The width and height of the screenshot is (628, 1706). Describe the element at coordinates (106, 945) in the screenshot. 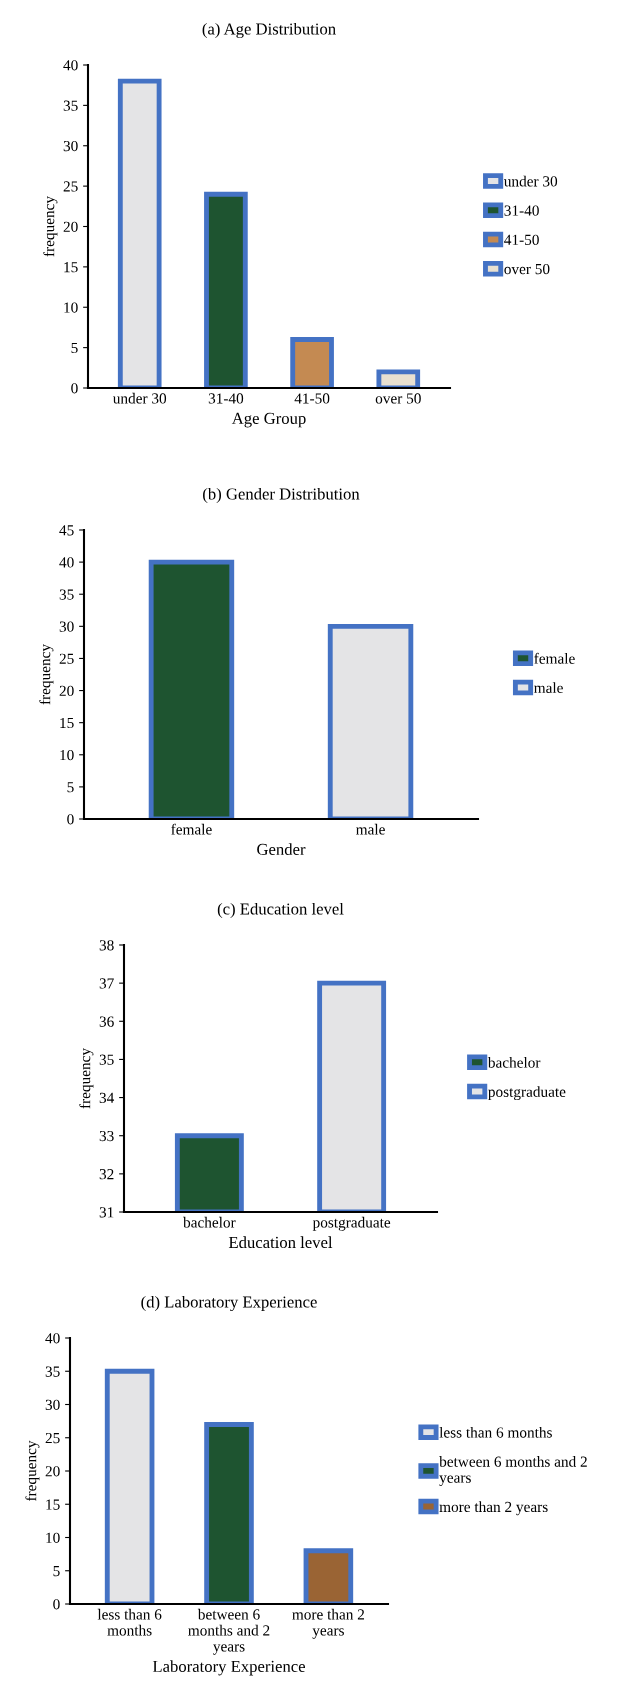

I see `y-tick-label: 38` at that location.